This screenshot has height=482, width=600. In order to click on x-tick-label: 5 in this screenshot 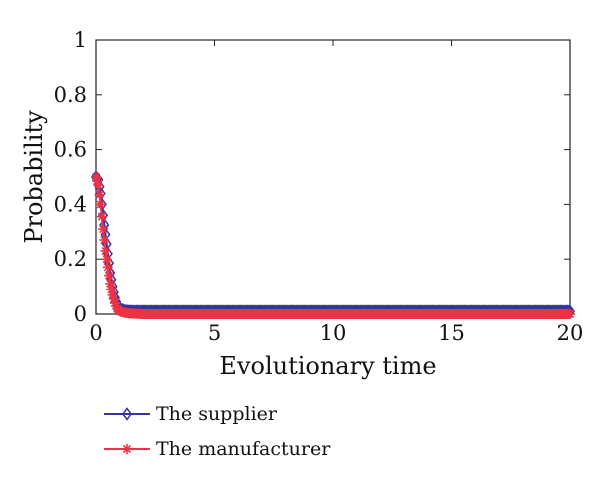, I will do `click(214, 333)`.